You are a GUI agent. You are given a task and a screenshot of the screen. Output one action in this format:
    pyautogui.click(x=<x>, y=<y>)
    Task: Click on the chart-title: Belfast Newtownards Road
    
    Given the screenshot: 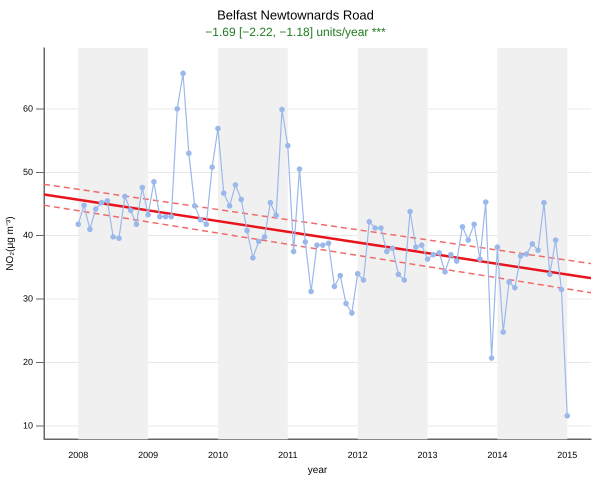 What is the action you would take?
    pyautogui.click(x=295, y=14)
    